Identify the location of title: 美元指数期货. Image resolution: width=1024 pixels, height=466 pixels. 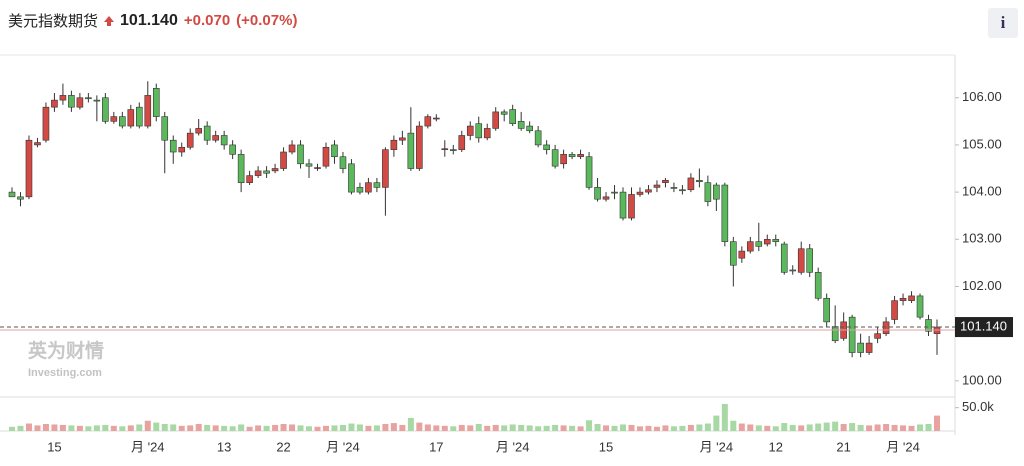
(53, 21).